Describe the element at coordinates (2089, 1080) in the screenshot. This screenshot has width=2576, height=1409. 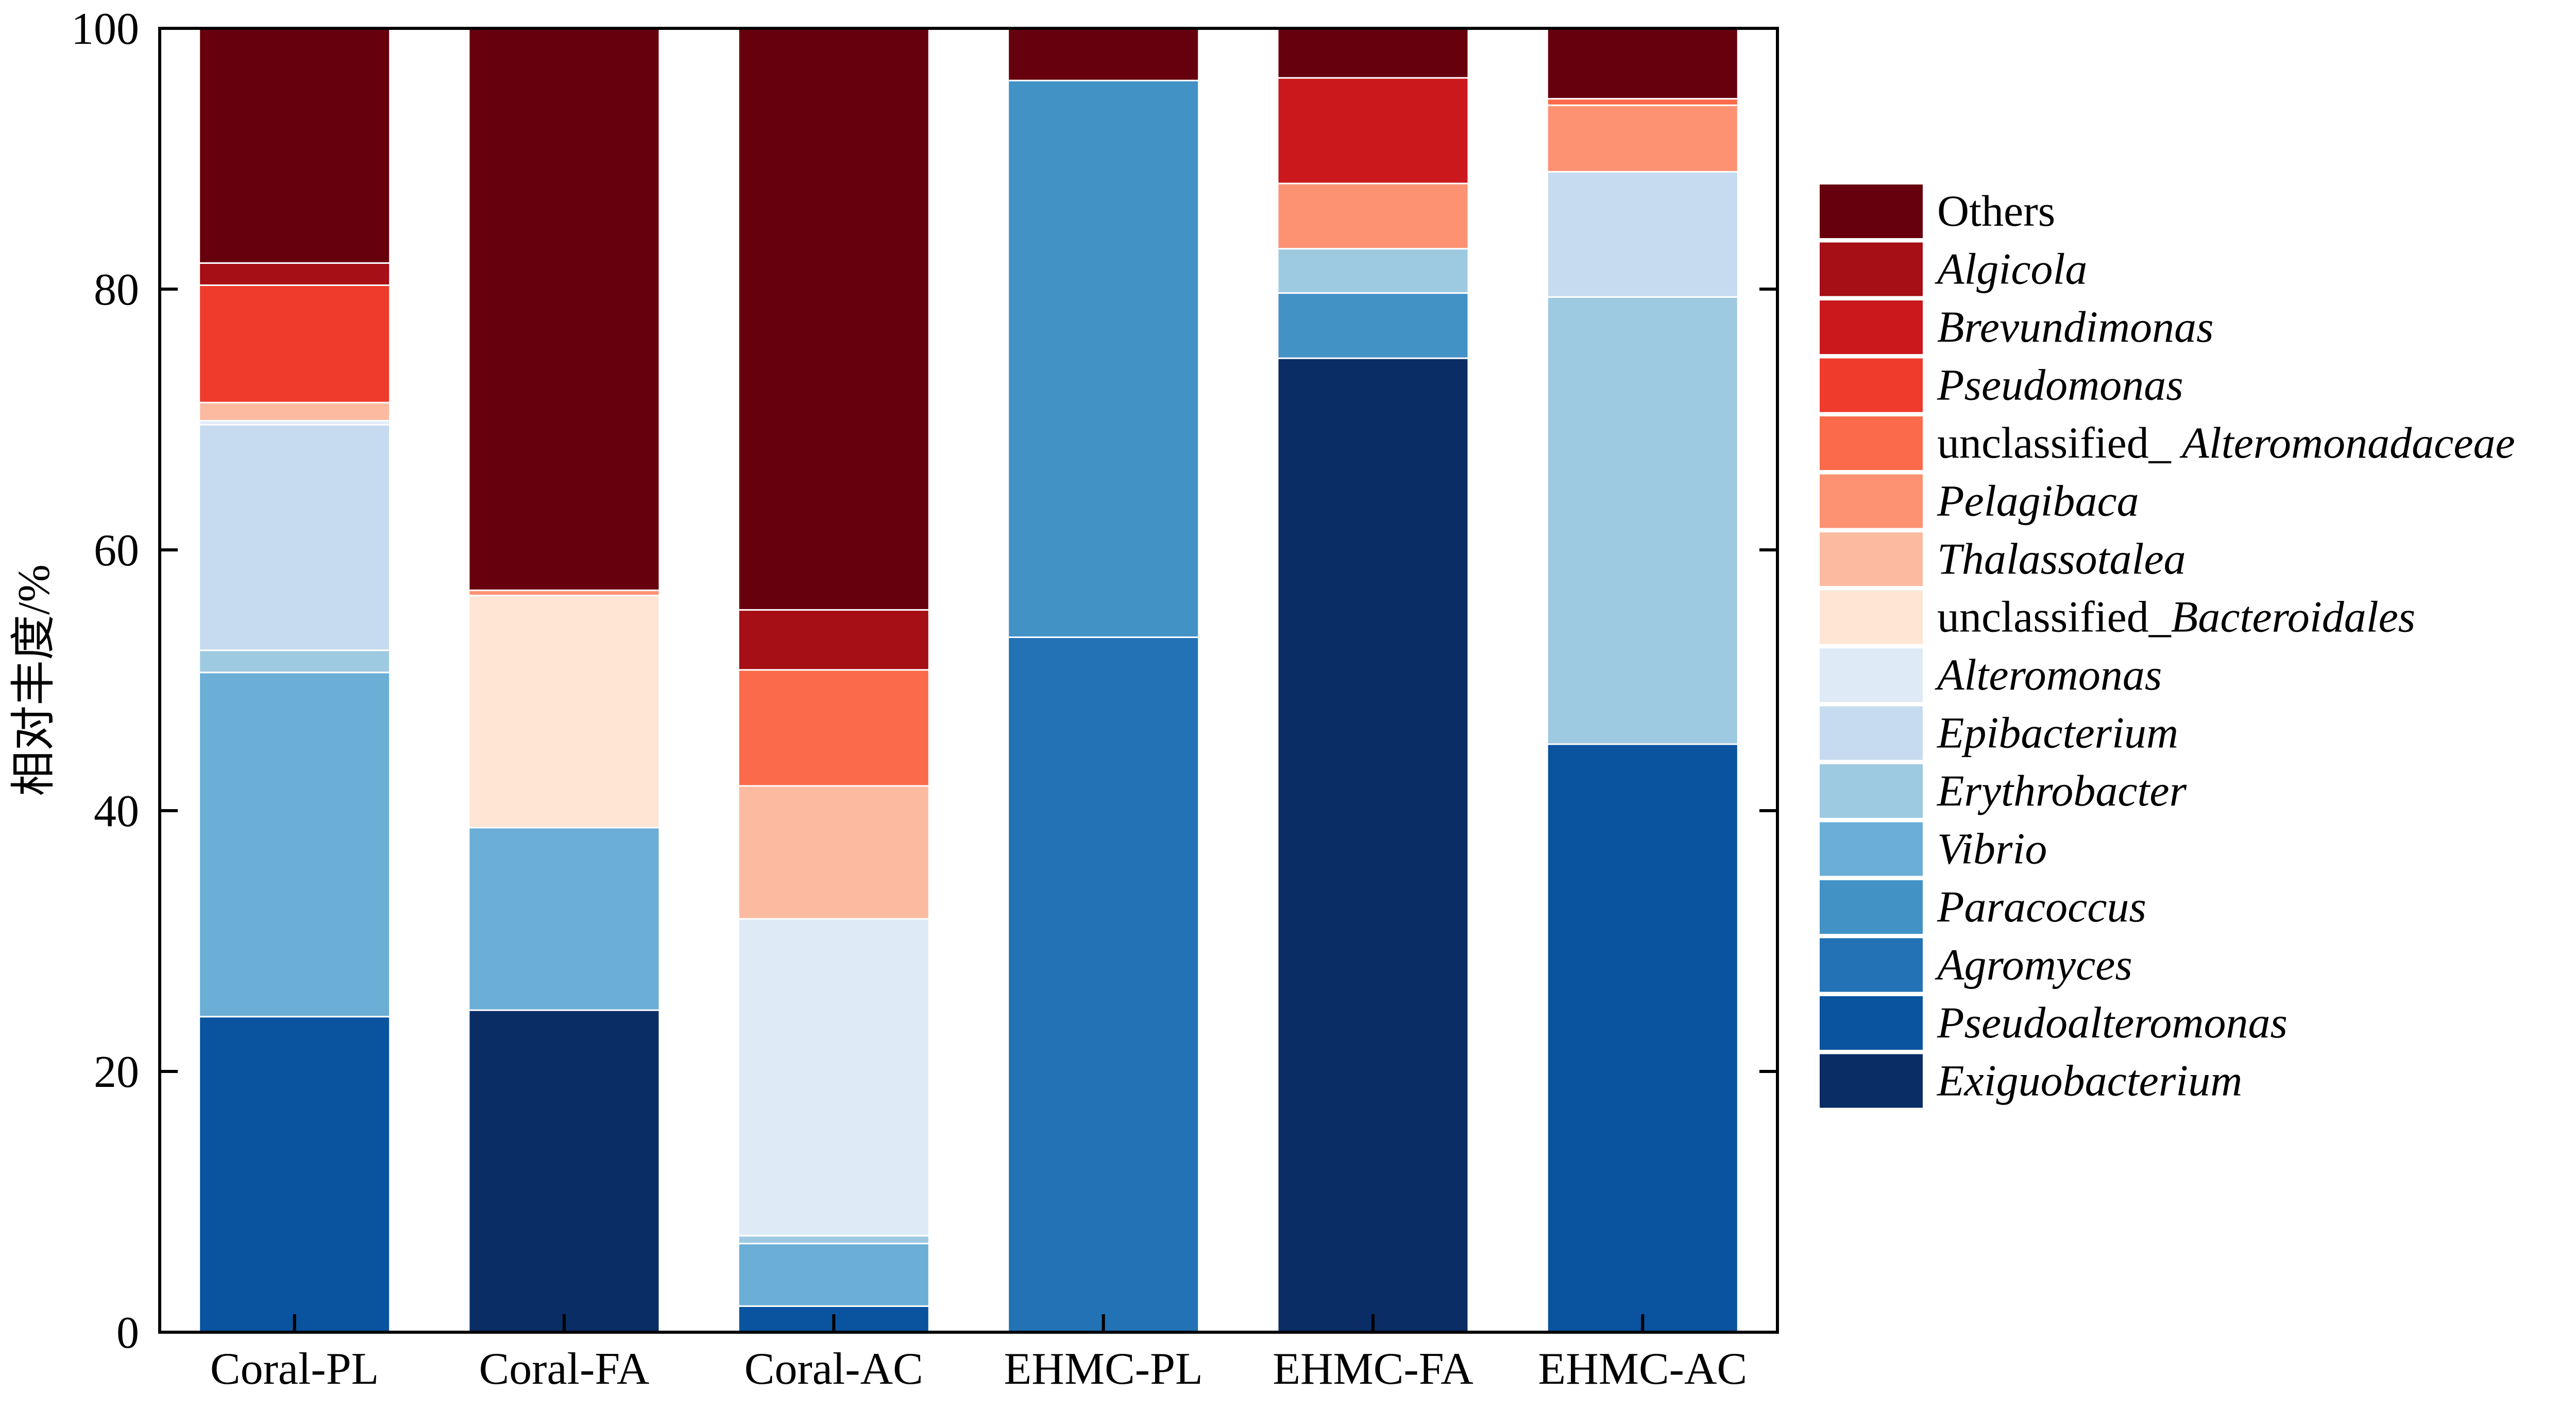
I see `legend-label: Exiguobacterium` at that location.